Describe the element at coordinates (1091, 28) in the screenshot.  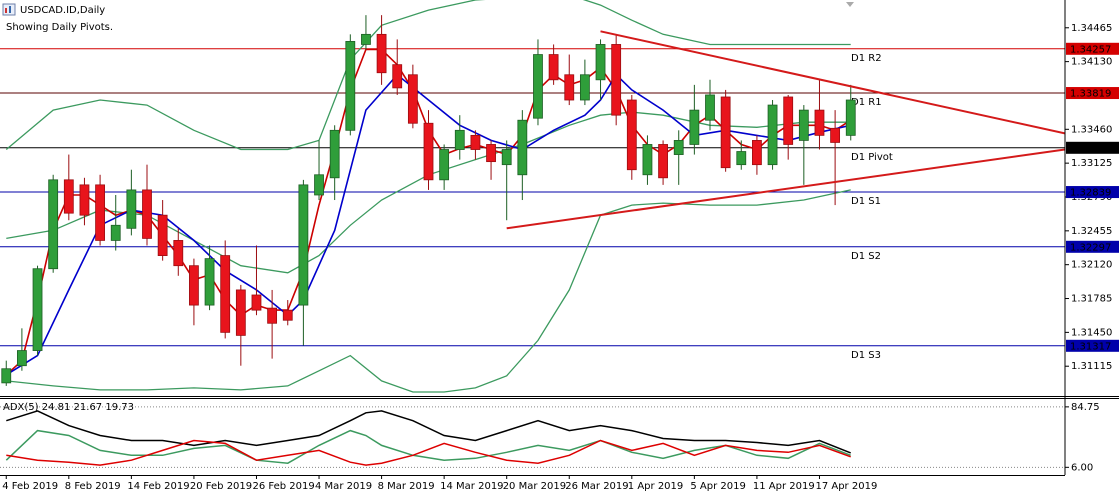
I see `y-tick-label: 1.34465` at that location.